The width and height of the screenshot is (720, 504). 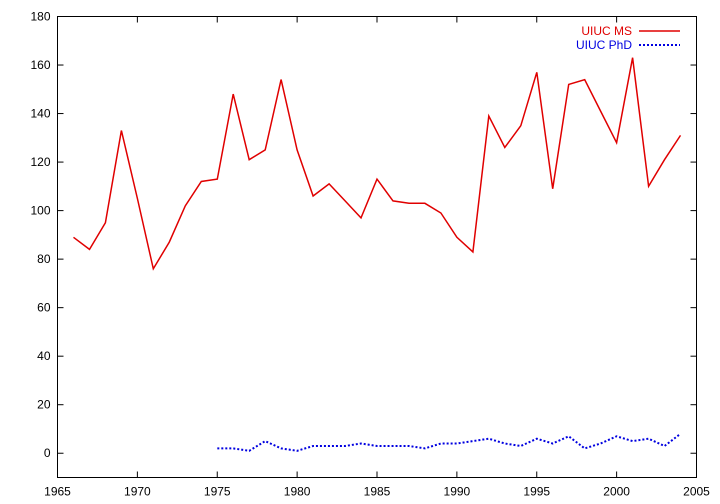 I want to click on x-tick-label: 2000, so click(x=616, y=492).